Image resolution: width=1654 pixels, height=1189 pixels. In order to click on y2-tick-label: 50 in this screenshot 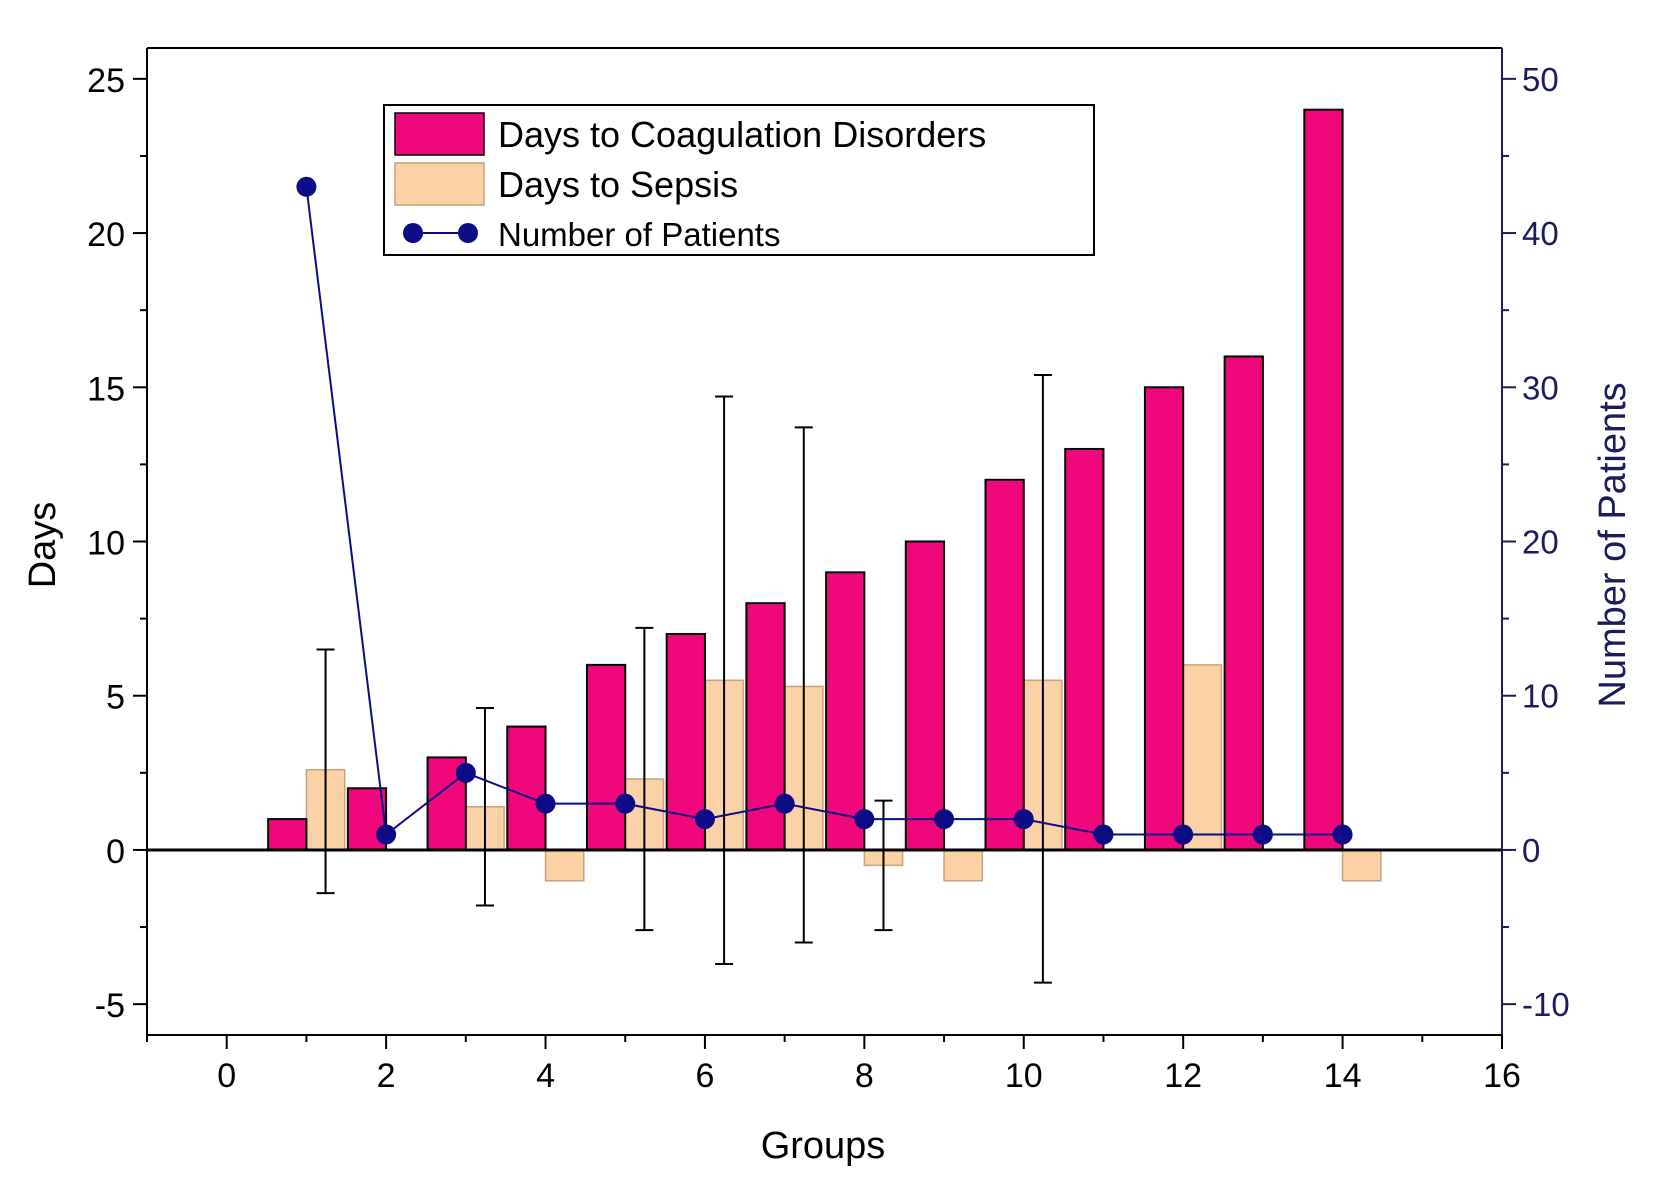, I will do `click(1540, 79)`.